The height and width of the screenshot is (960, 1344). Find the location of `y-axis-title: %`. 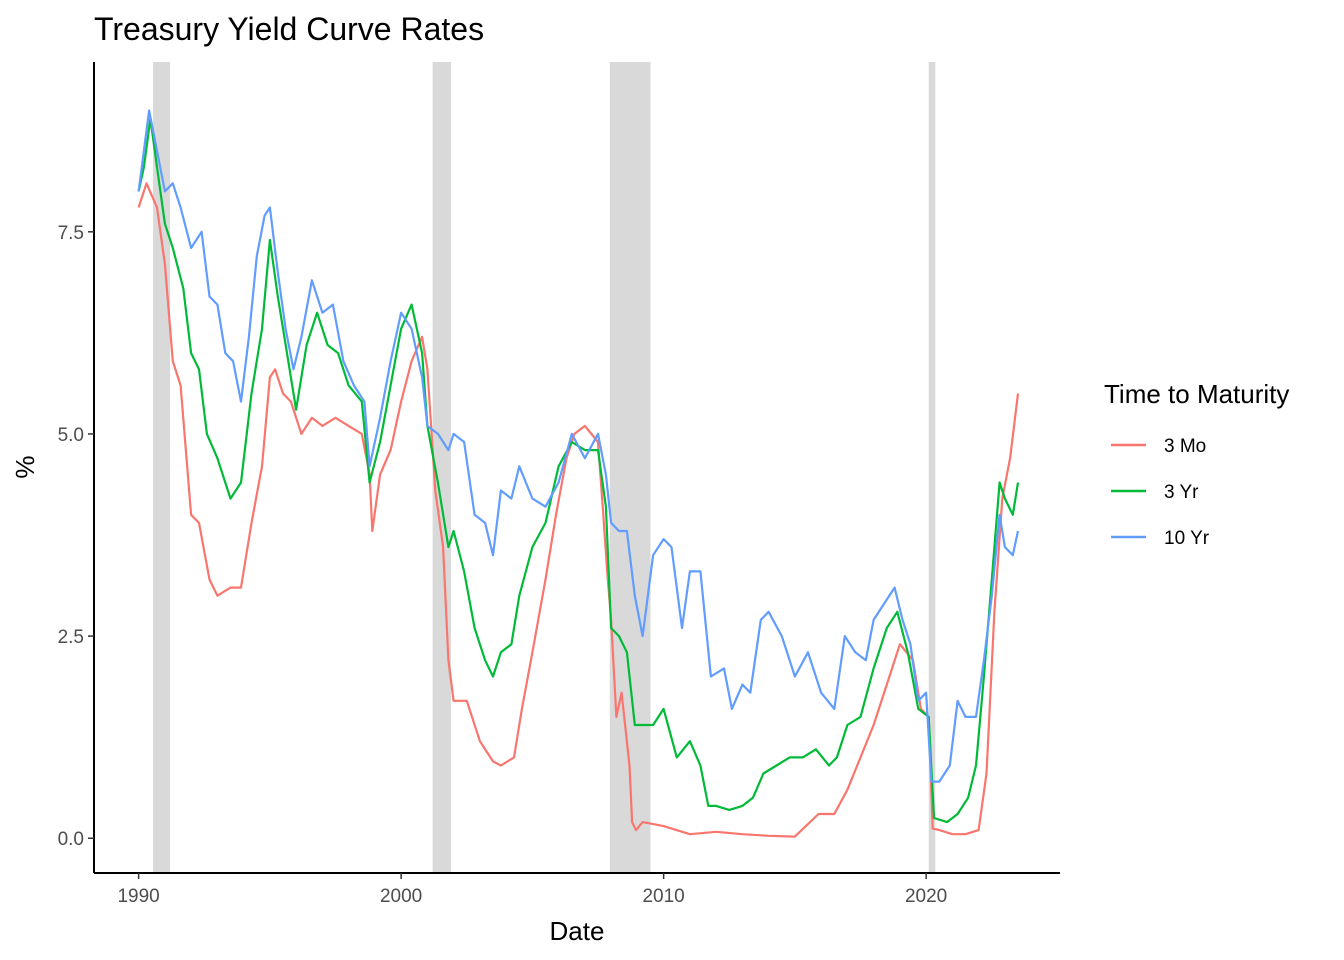

y-axis-title: % is located at coordinates (25, 466).